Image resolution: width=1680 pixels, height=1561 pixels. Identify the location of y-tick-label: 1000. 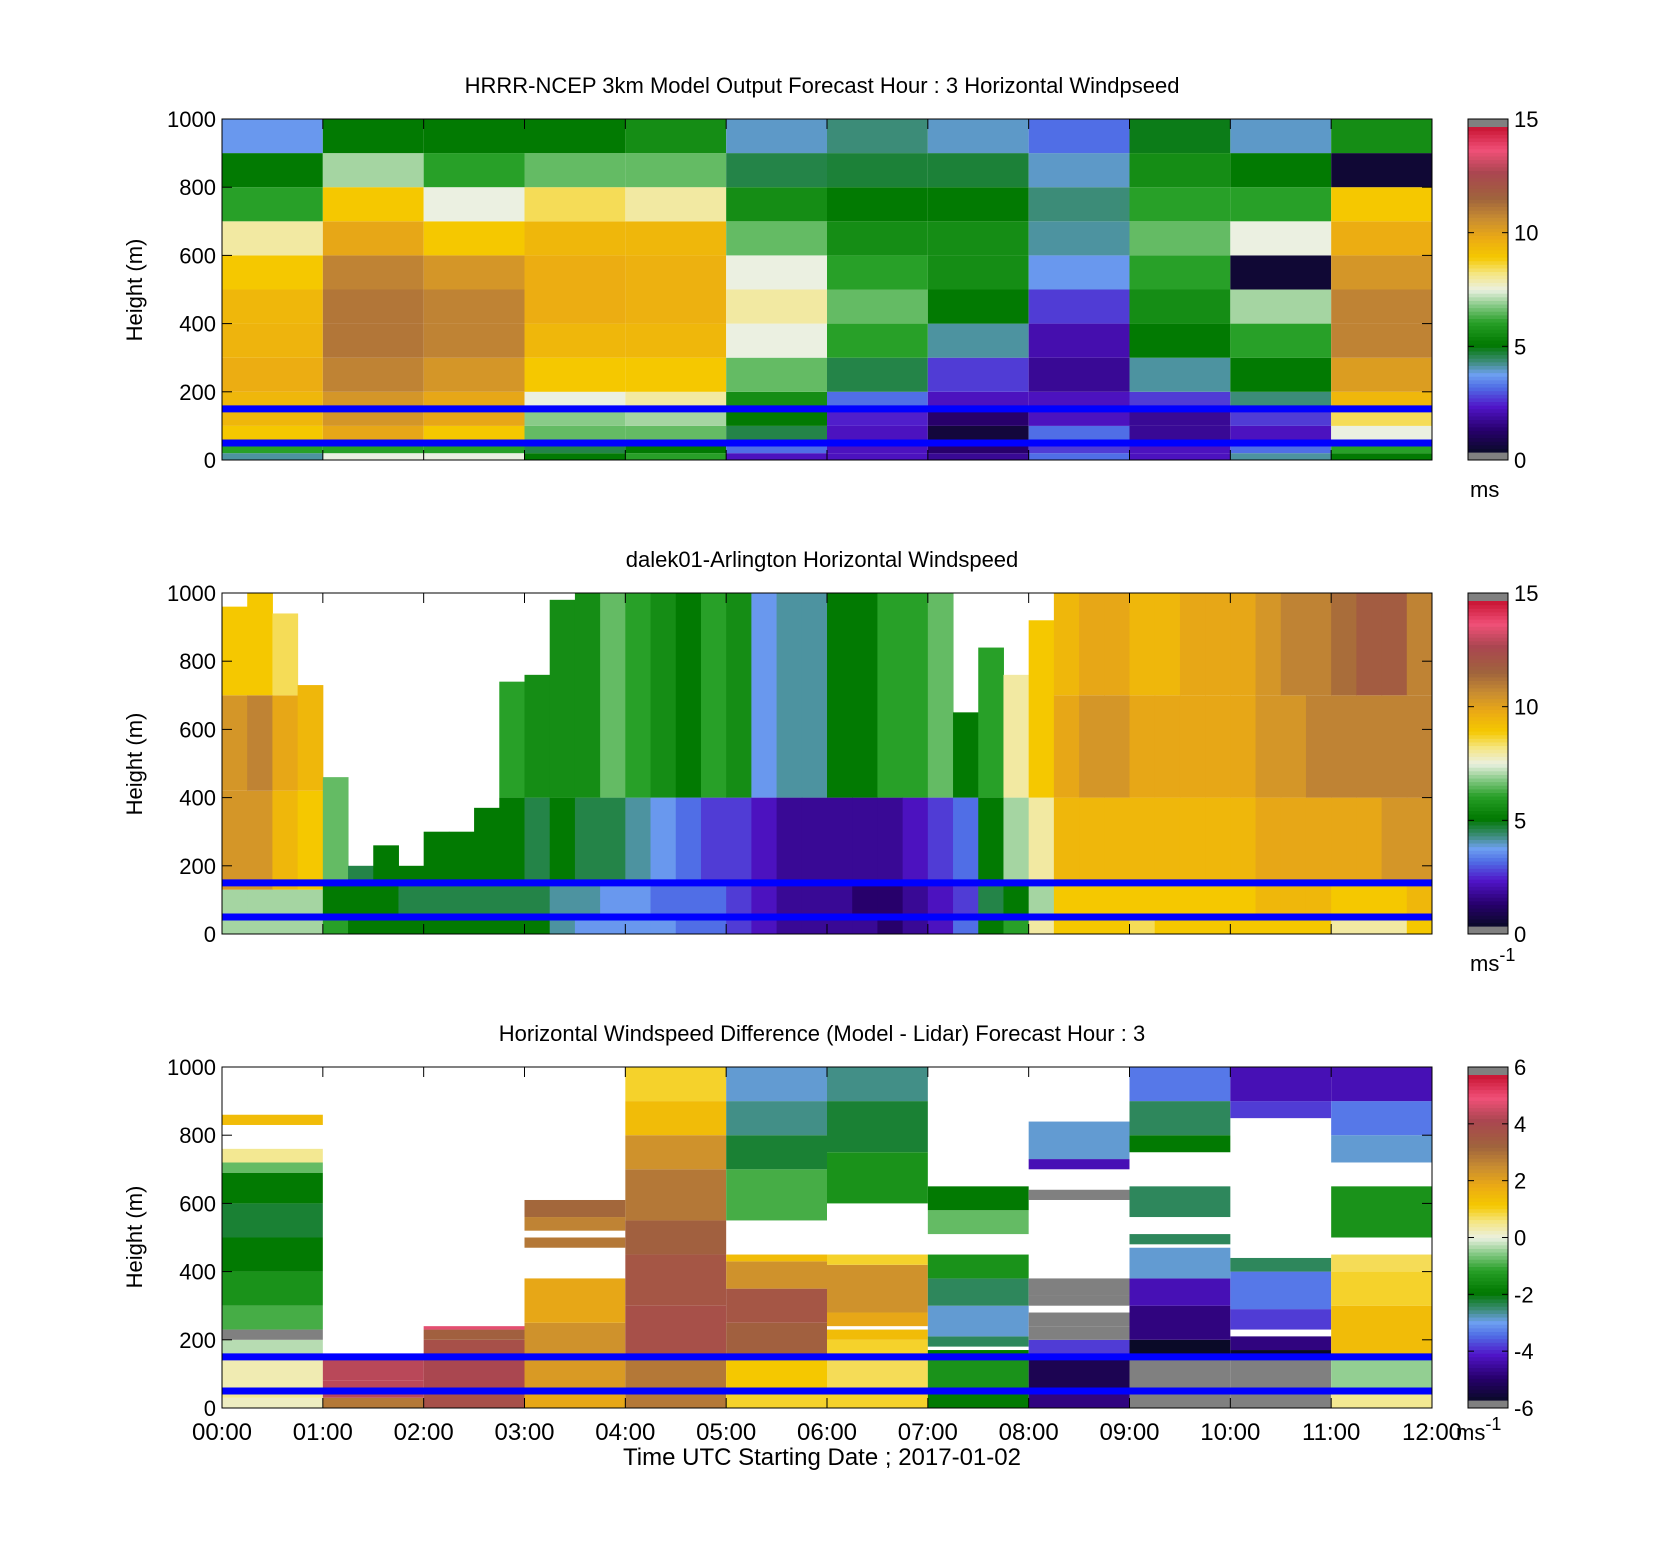
(191, 1067).